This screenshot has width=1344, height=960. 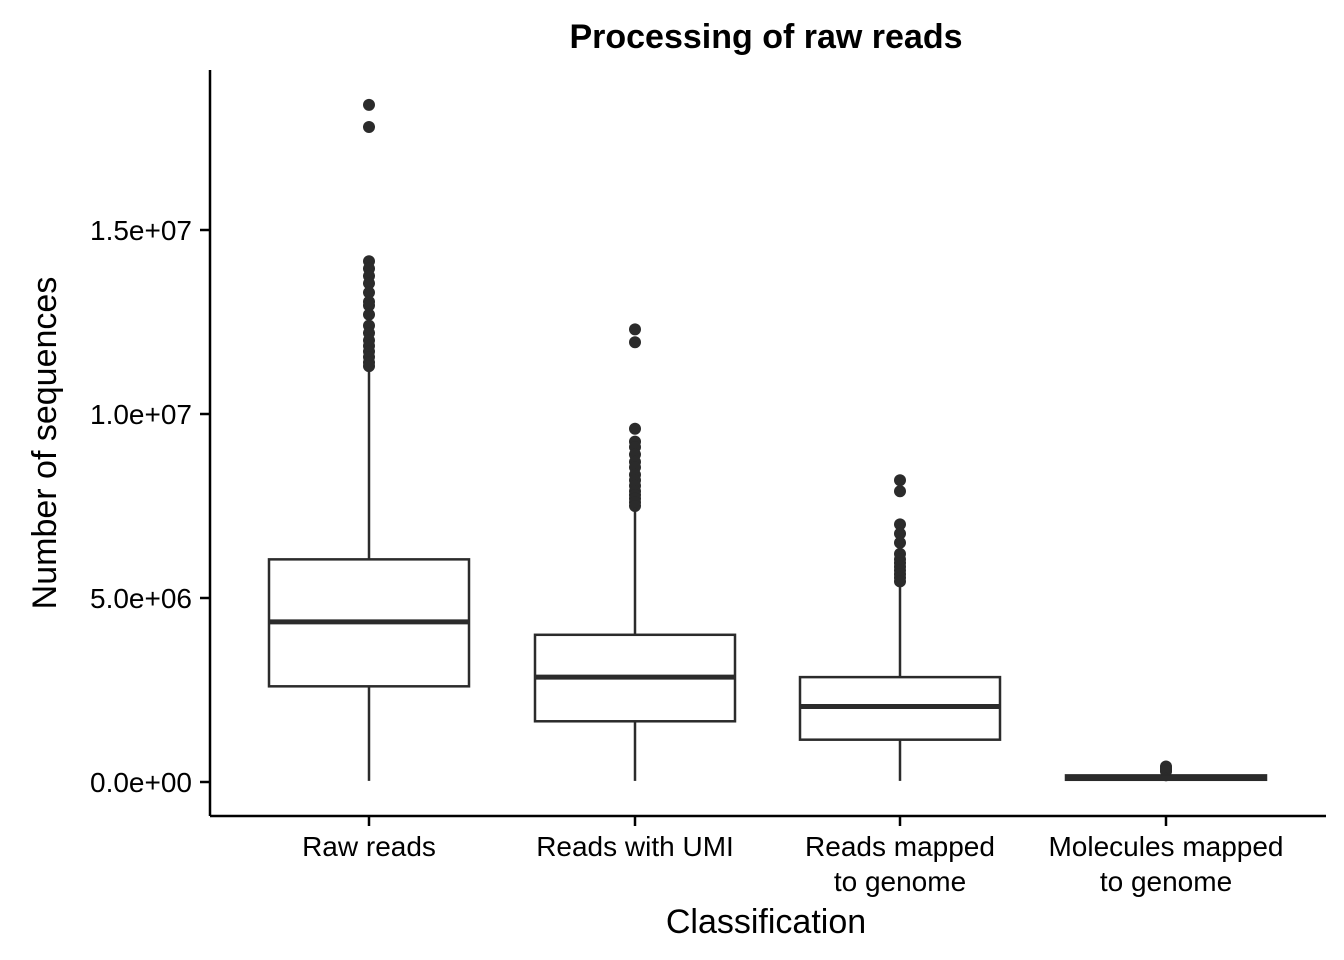 What do you see at coordinates (150, 506) in the screenshot?
I see `y-axis-ticks: 0.0e+00 5.0e+06 1.0e+07 1.5e+07` at bounding box center [150, 506].